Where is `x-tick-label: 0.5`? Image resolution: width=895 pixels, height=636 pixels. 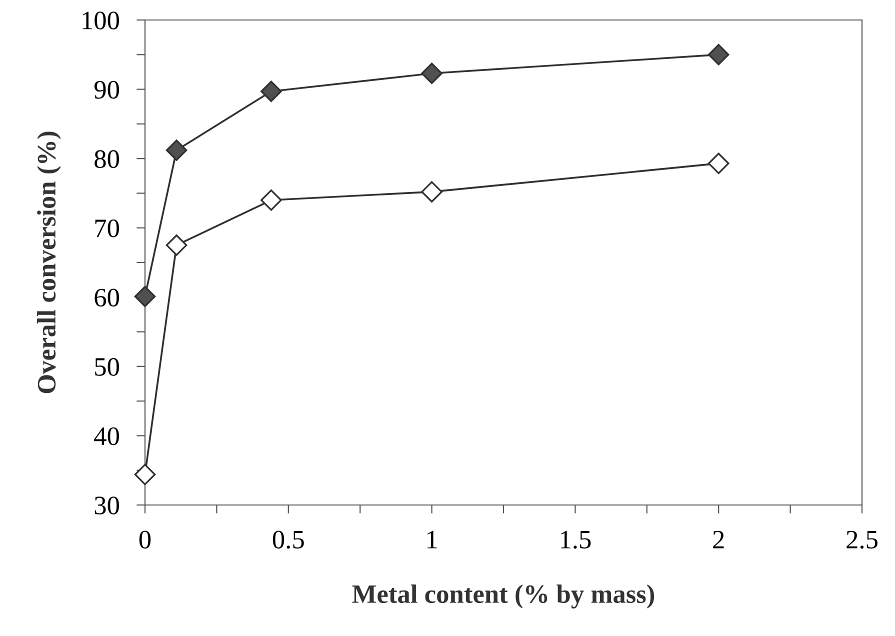 x-tick-label: 0.5 is located at coordinates (288, 539).